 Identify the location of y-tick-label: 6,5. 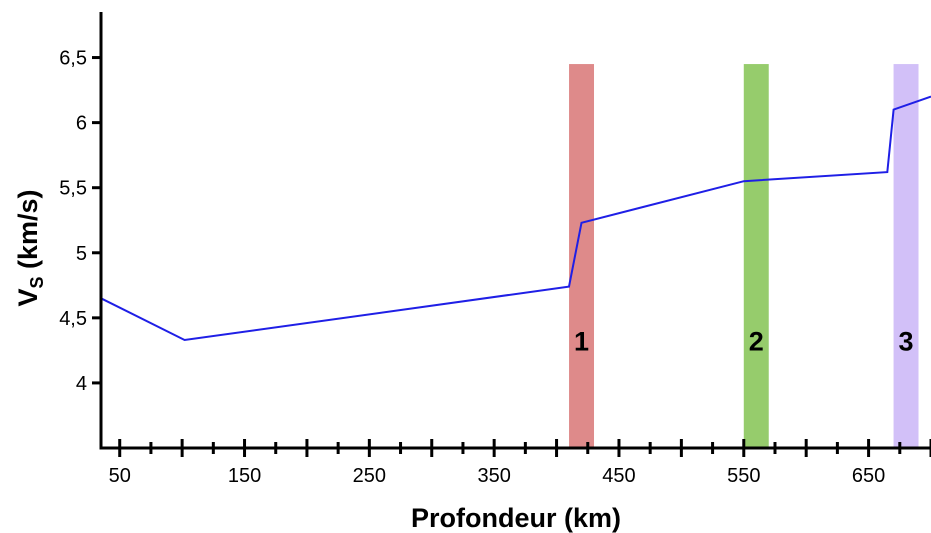
(73, 59).